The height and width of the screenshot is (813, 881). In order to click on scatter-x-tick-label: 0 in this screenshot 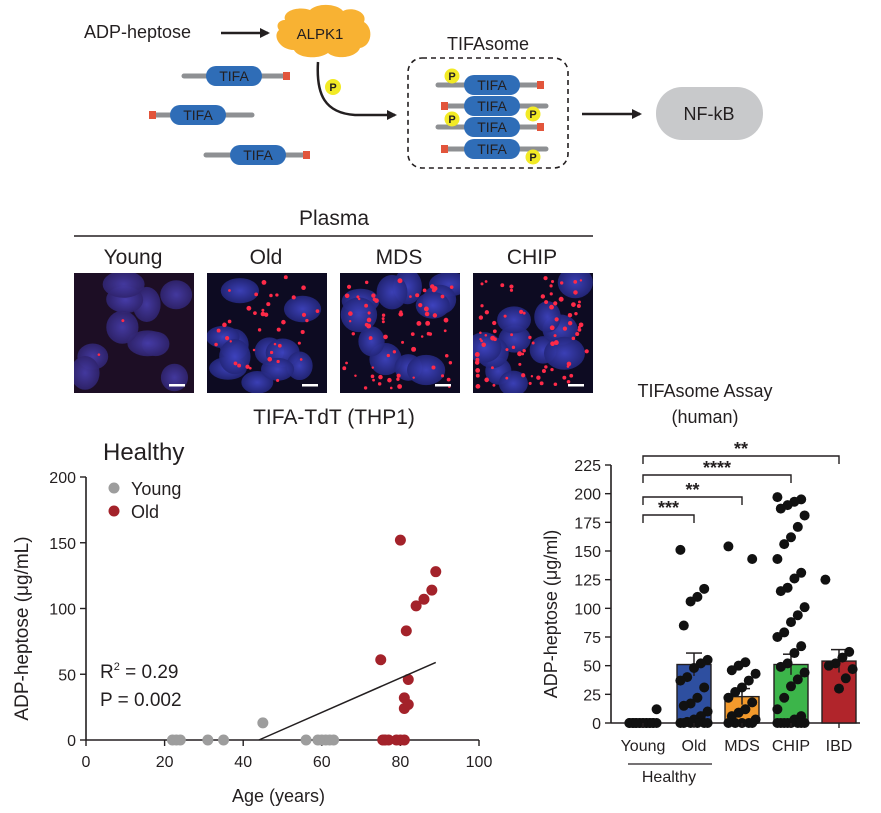, I will do `click(86, 762)`.